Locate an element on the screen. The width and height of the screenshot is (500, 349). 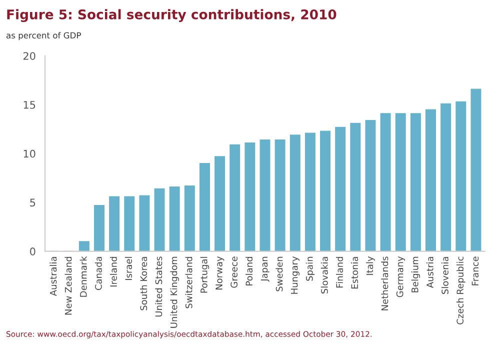
x-tick-label: Germany is located at coordinates (400, 277).